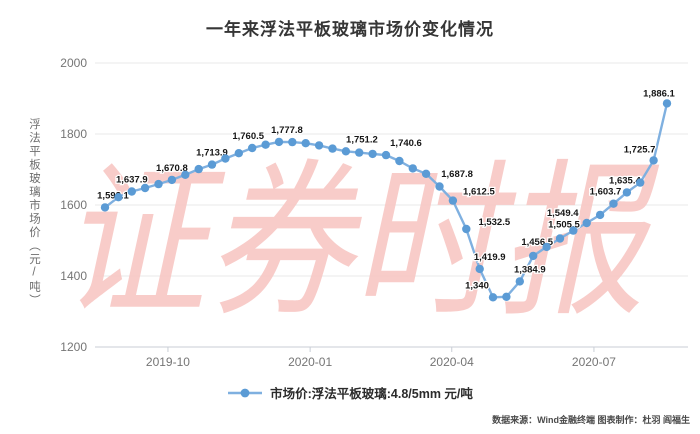  I want to click on data-point-label: 1,637.9, so click(132, 180).